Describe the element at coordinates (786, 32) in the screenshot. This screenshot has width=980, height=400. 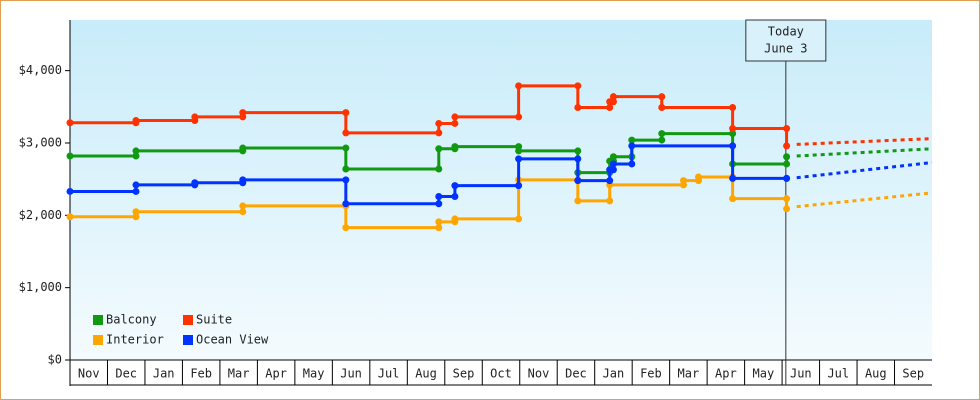
I see `today-label: Today` at that location.